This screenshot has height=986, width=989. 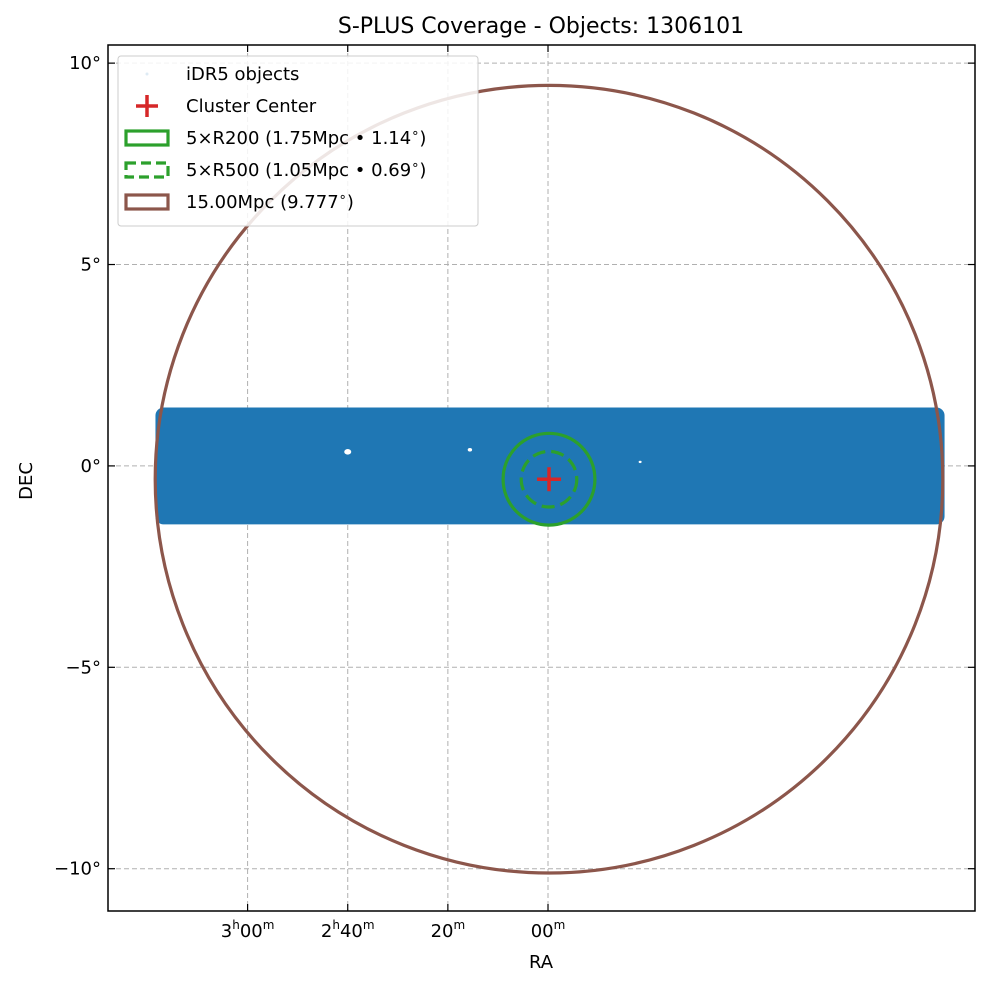 What do you see at coordinates (548, 930) in the screenshot?
I see `x-tick-label-3: 00m` at bounding box center [548, 930].